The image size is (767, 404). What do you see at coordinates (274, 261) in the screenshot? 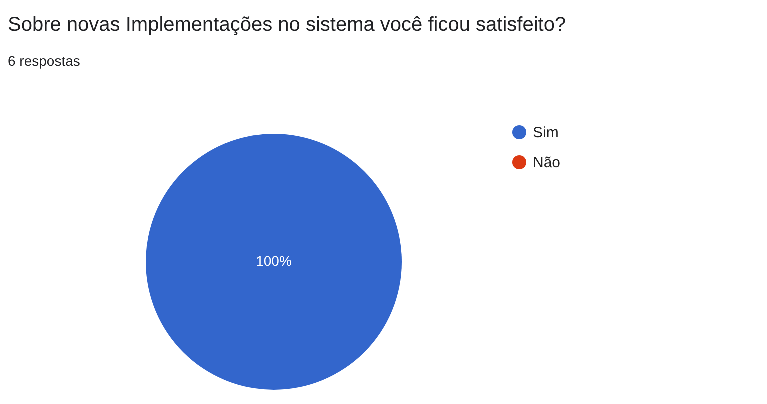
I see `data-label: 100%` at bounding box center [274, 261].